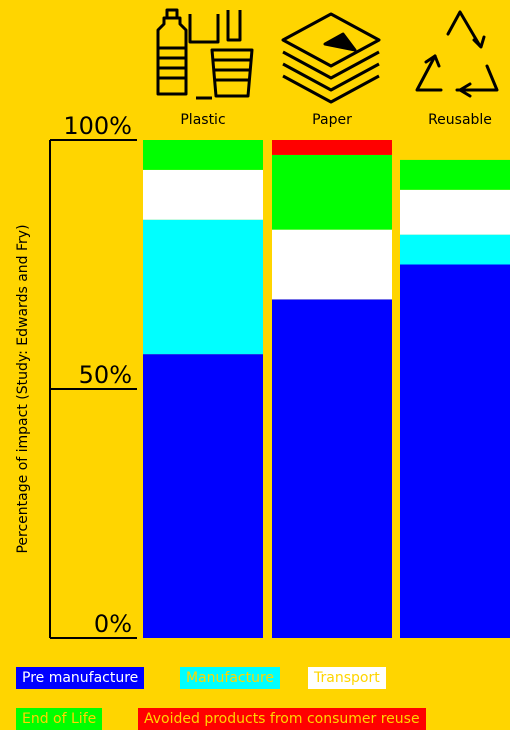  I want to click on bar-segment-reusable-manufacture, so click(455, 249).